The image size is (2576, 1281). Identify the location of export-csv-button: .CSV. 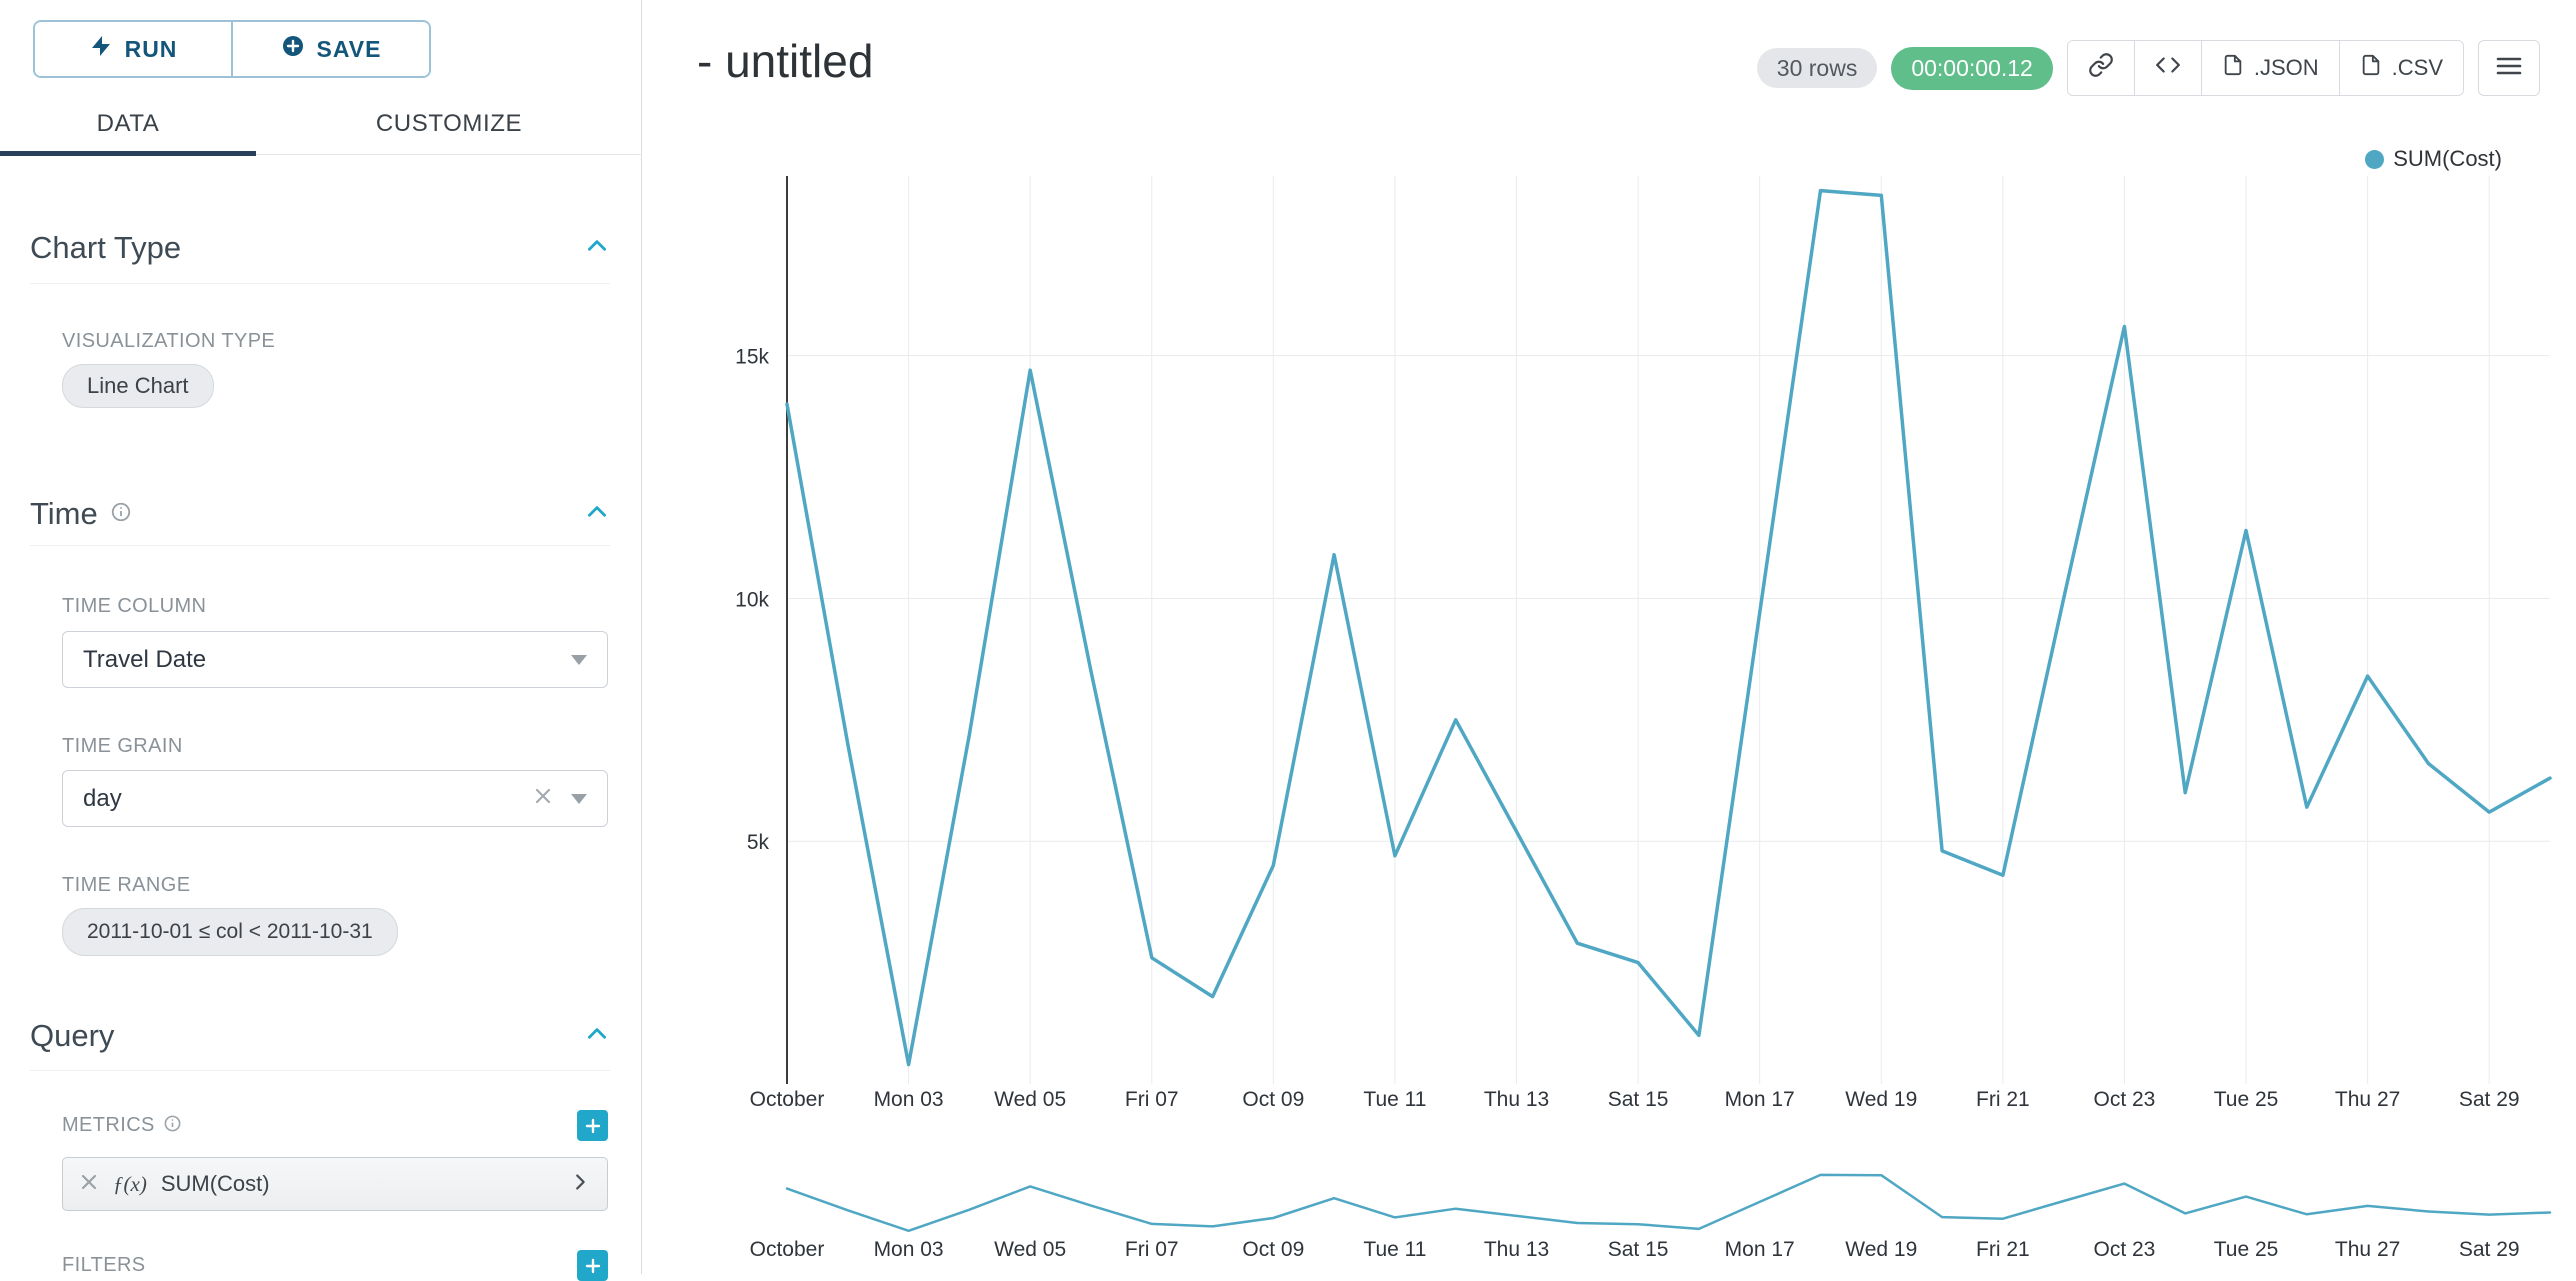
(2400, 68).